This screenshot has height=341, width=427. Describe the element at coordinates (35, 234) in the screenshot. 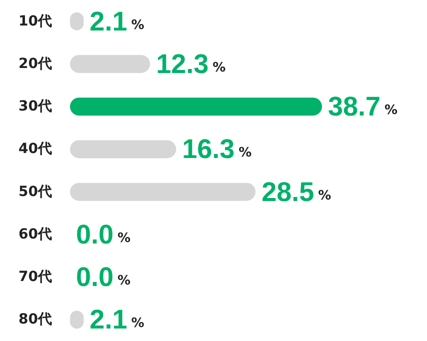

I see `y-tick-label: 60代` at that location.